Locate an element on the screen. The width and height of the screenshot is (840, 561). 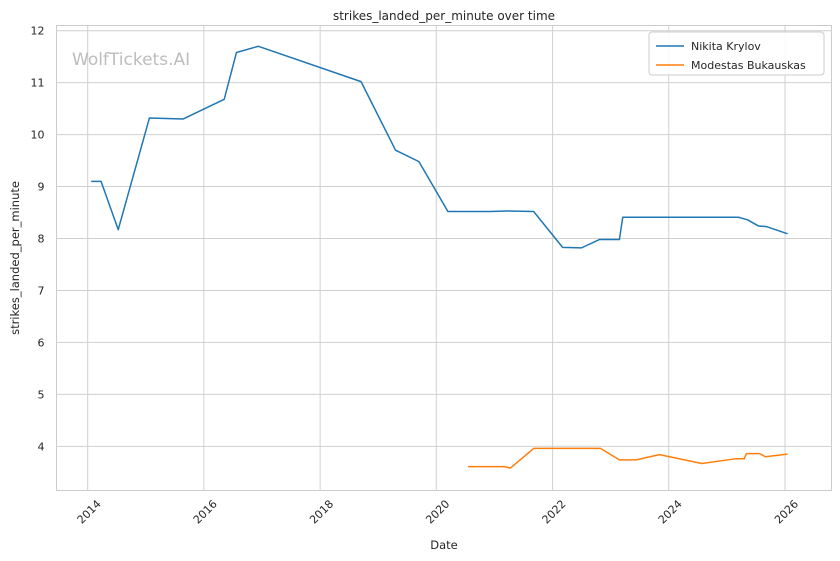
x-tick-label: 2016 is located at coordinates (205, 512).